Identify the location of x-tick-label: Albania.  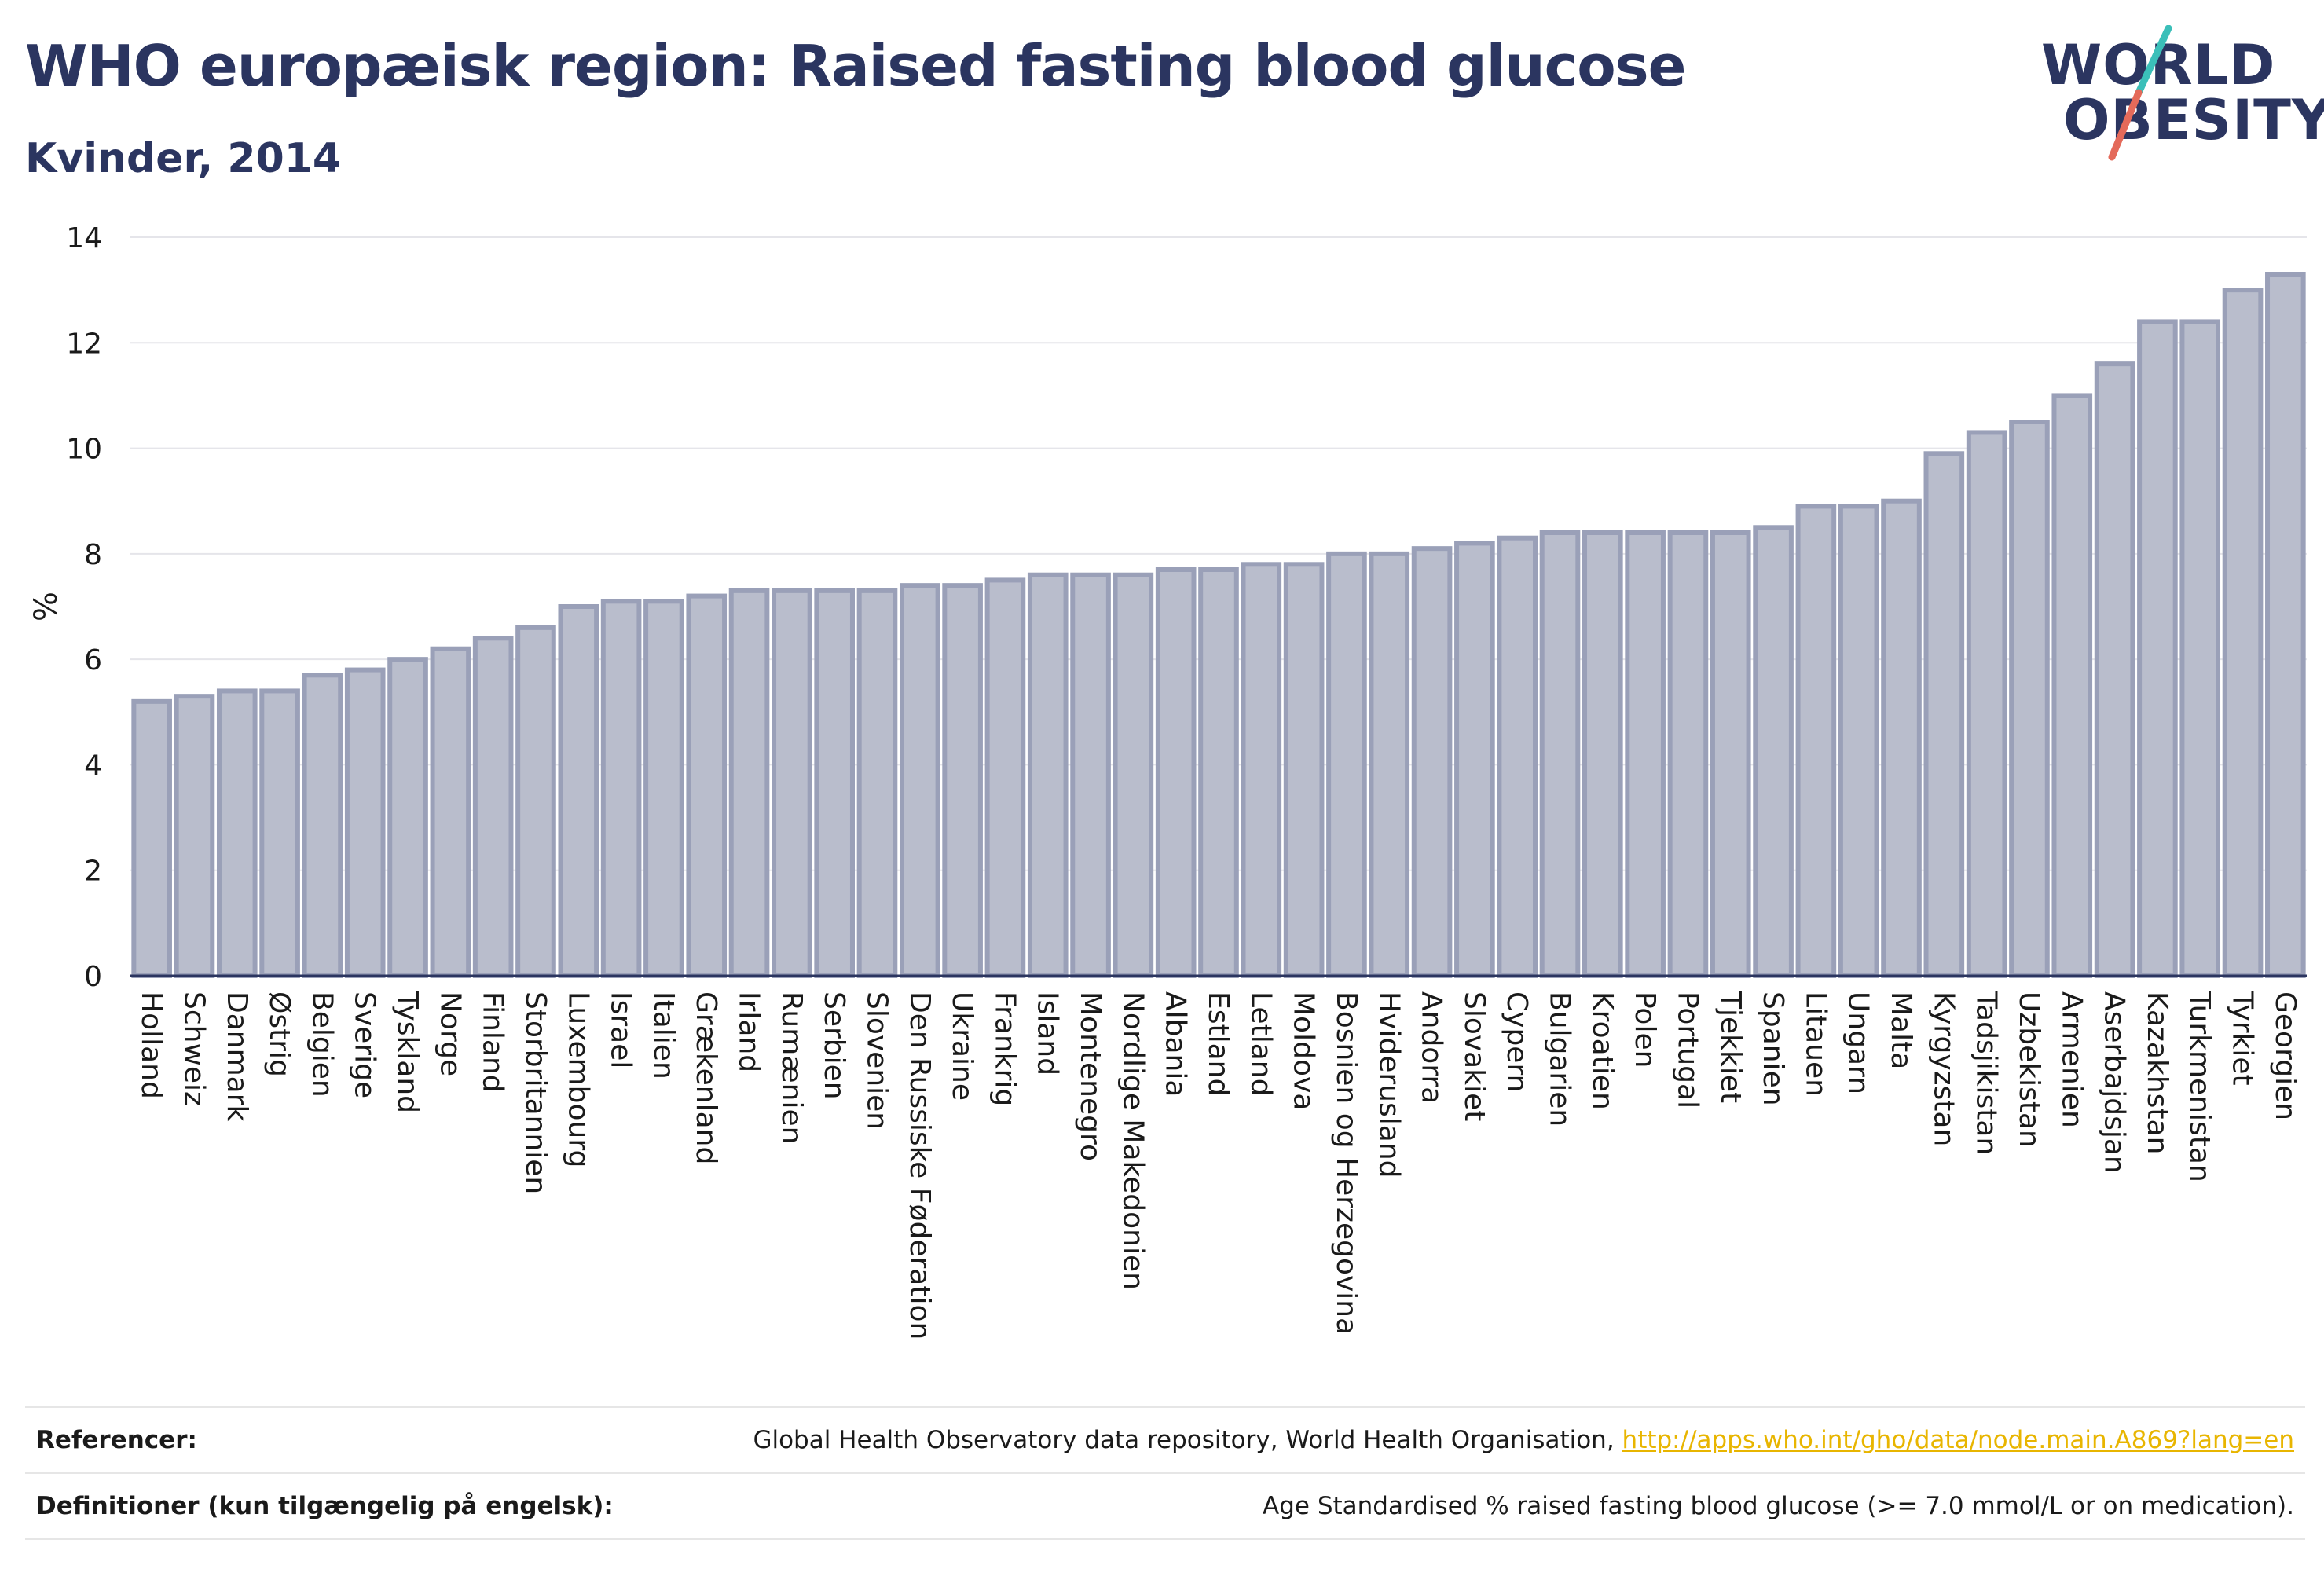
(1176, 1044).